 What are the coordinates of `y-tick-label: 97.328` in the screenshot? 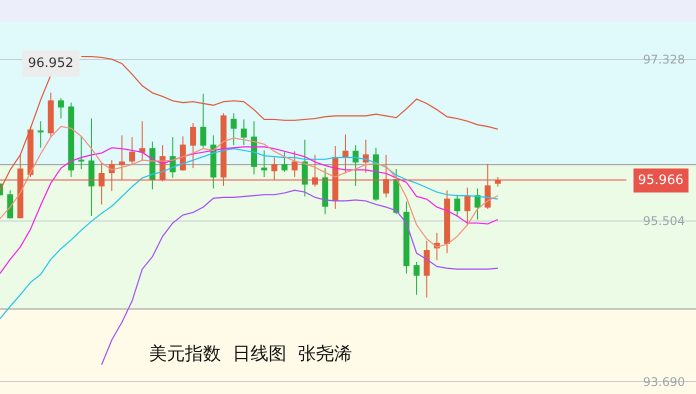 It's located at (664, 59).